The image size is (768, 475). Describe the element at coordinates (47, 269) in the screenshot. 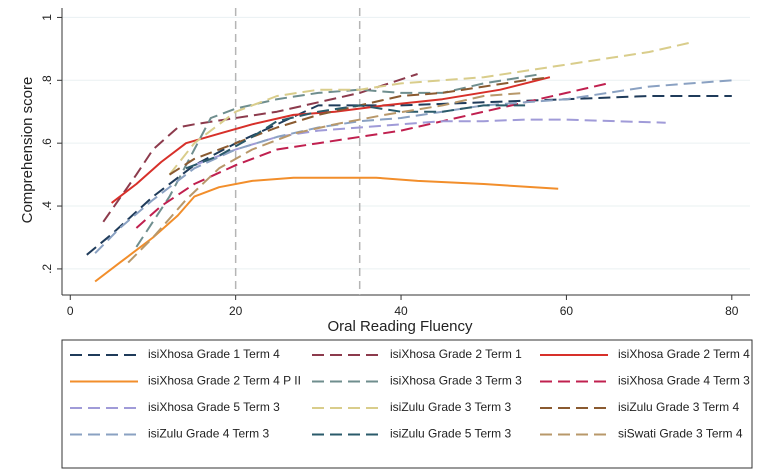

I see `y-tick-label: .2` at that location.